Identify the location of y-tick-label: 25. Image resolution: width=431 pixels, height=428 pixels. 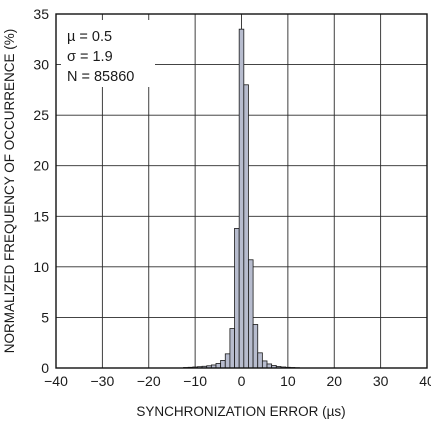
(41, 115).